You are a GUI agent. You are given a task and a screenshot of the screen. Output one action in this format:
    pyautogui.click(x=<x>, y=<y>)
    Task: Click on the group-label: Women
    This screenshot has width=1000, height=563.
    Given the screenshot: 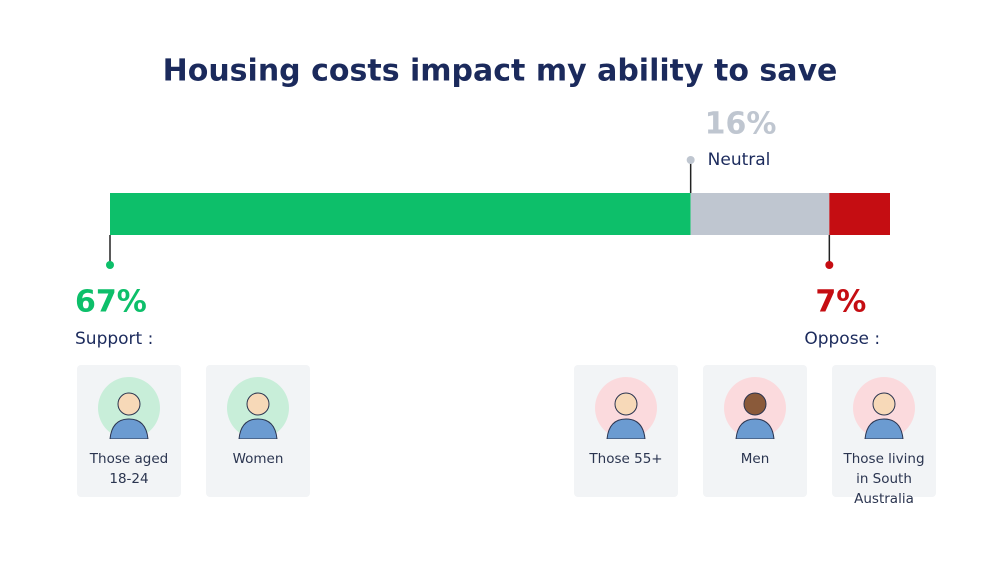 What is the action you would take?
    pyautogui.click(x=258, y=459)
    